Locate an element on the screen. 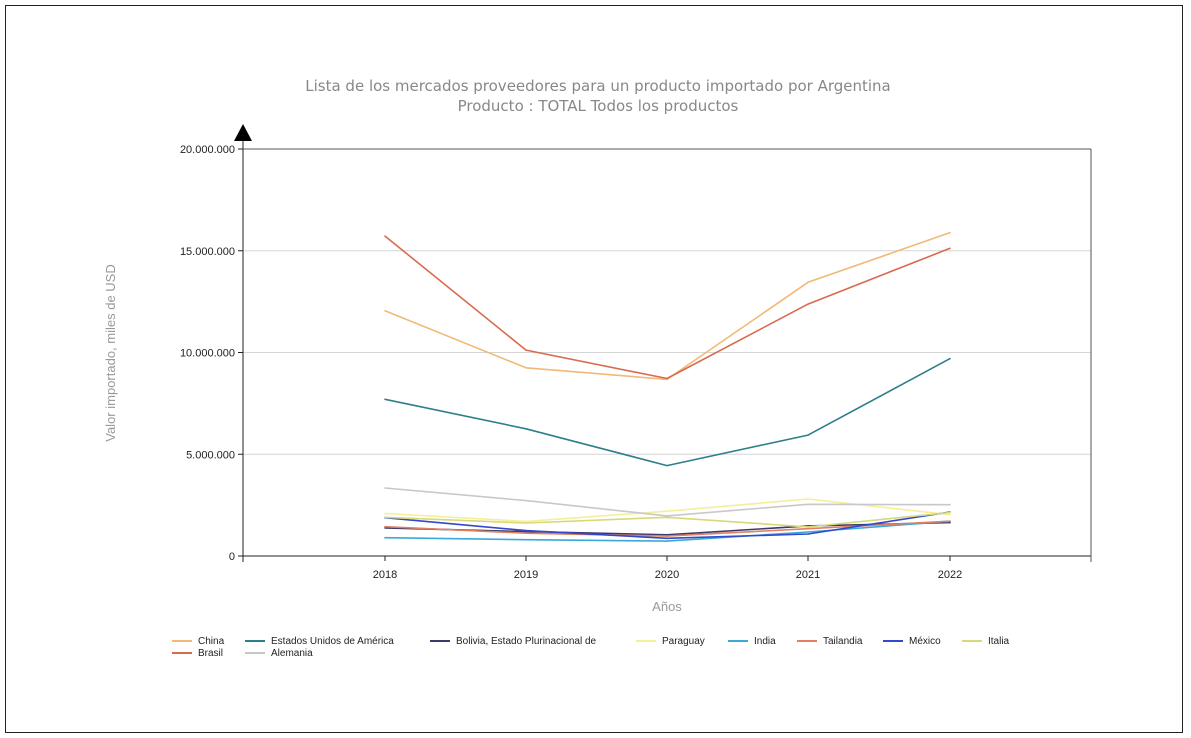 The width and height of the screenshot is (1191, 738). y-axis-arrow is located at coordinates (243, 132).